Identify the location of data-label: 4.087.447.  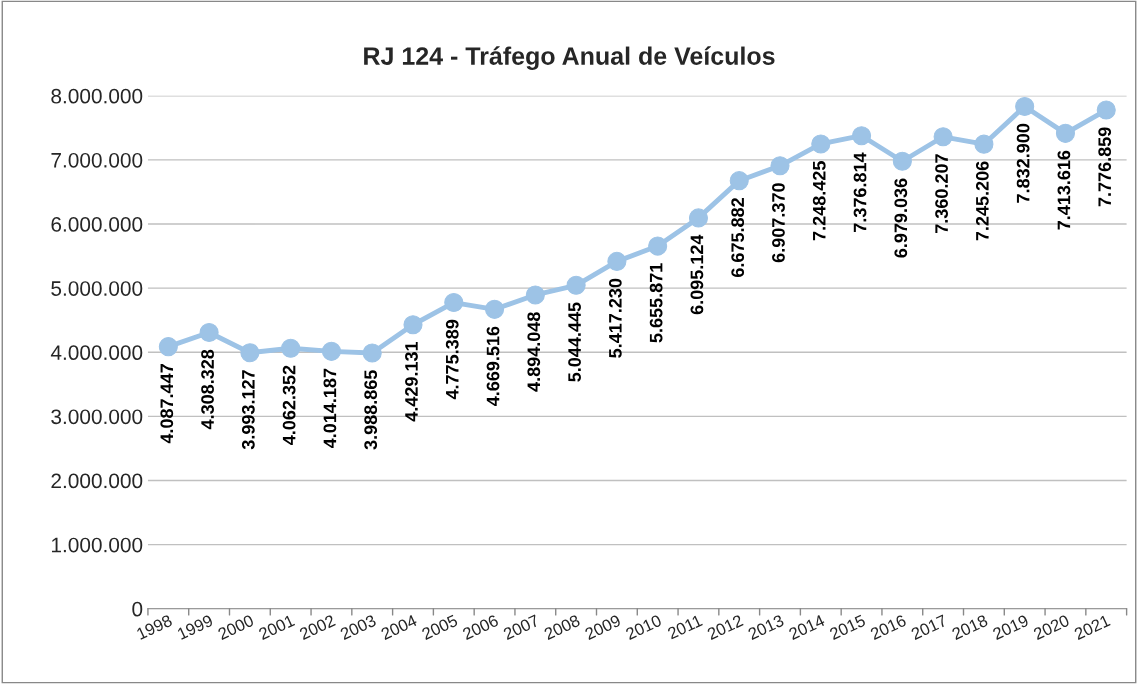
(167, 404).